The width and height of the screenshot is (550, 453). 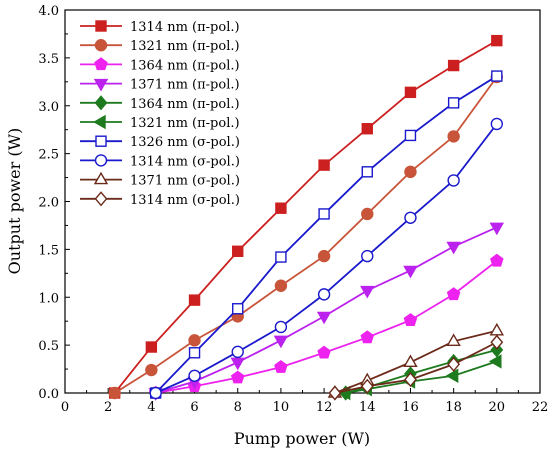 I want to click on x-tick-label: 22, so click(x=540, y=407).